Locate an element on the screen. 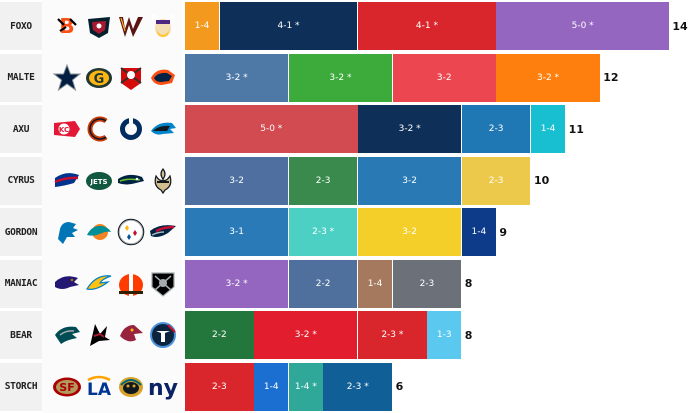 The height and width of the screenshot is (413, 690). row-label: FOXO is located at coordinates (21, 26).